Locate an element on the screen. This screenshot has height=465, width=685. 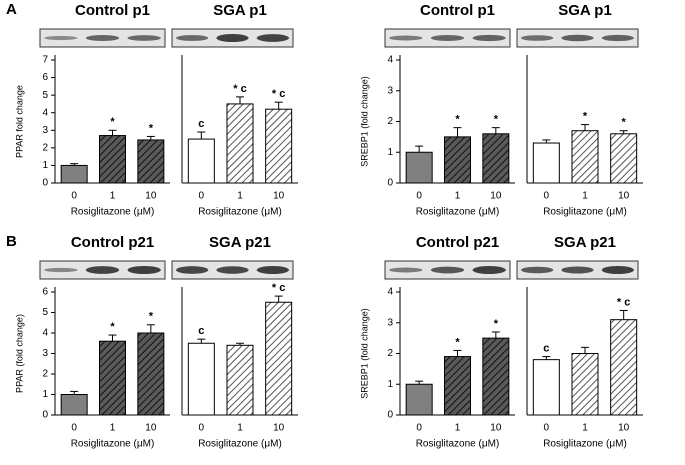
y-tick-label: 5 is located at coordinates (45, 312).